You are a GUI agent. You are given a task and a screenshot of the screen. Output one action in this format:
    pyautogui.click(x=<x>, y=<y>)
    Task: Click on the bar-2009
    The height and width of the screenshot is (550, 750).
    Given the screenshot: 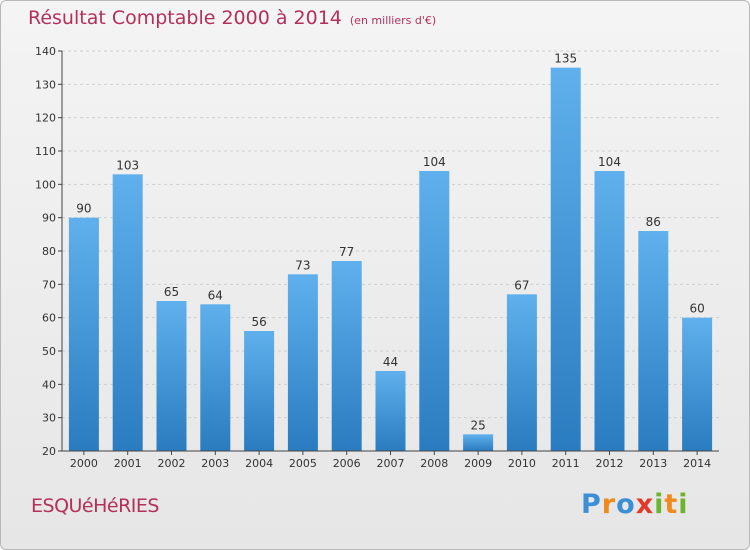 What is the action you would take?
    pyautogui.click(x=478, y=442)
    